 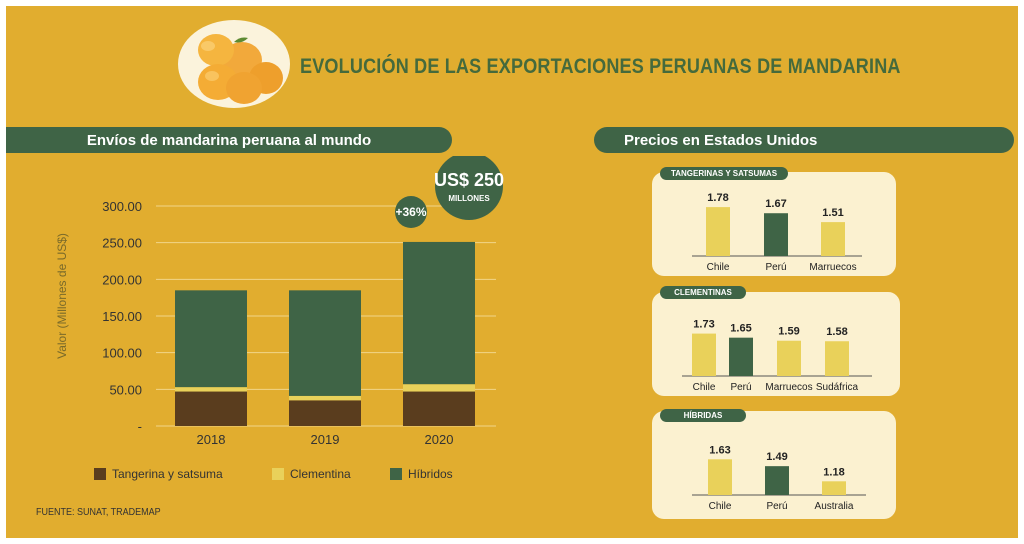 I want to click on price-value-label: 1.49, so click(x=776, y=457).